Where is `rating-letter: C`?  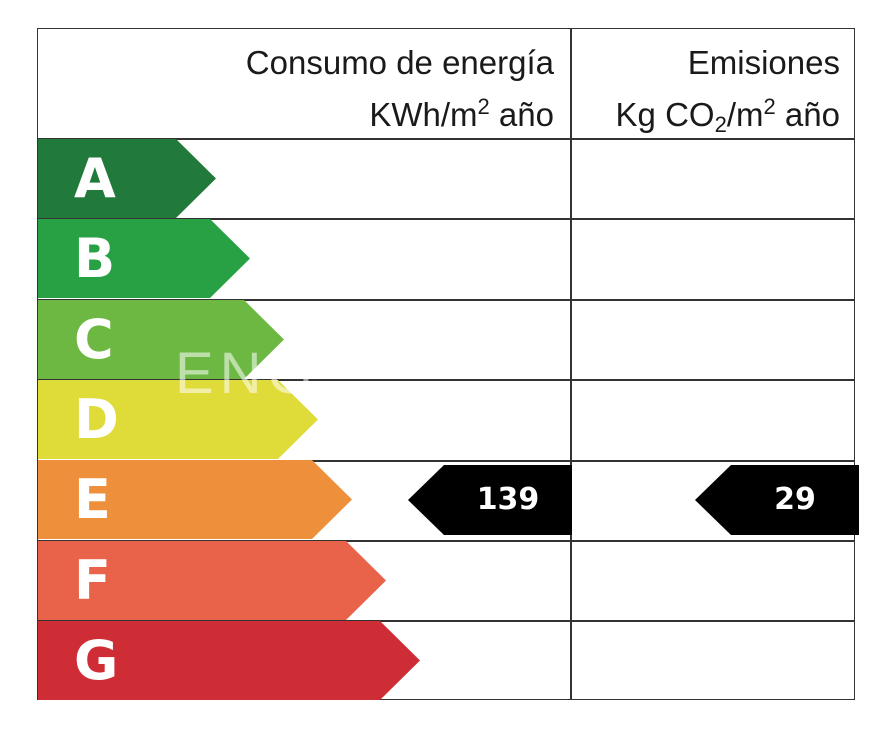
rating-letter: C is located at coordinates (94, 339).